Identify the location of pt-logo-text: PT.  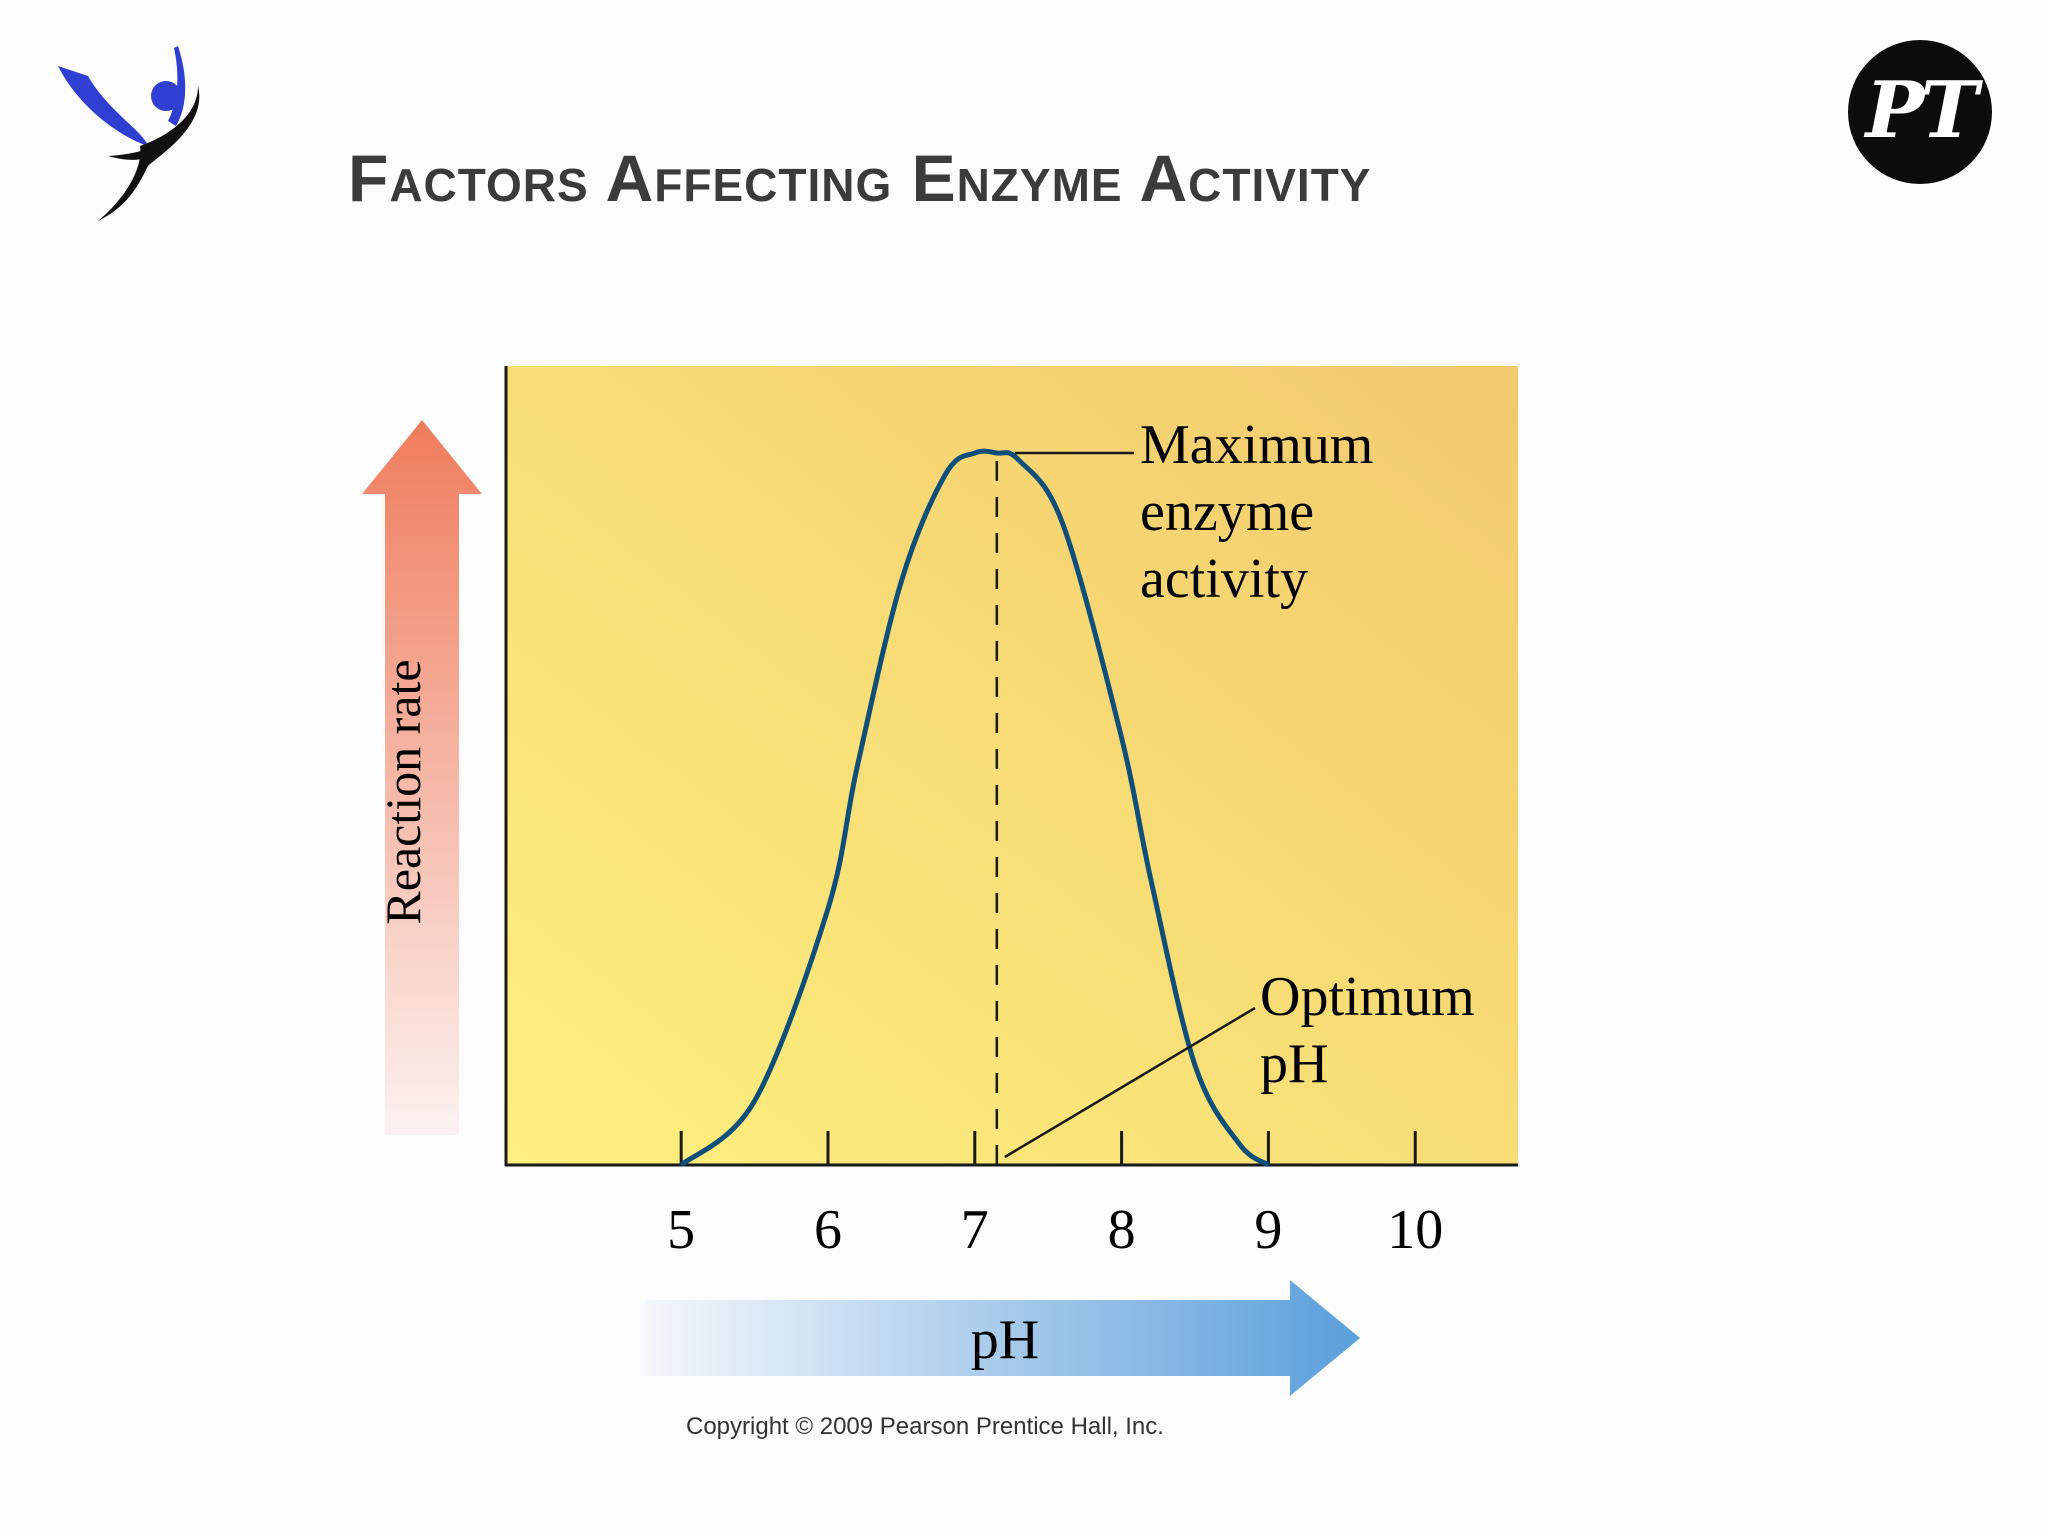
(1922, 110).